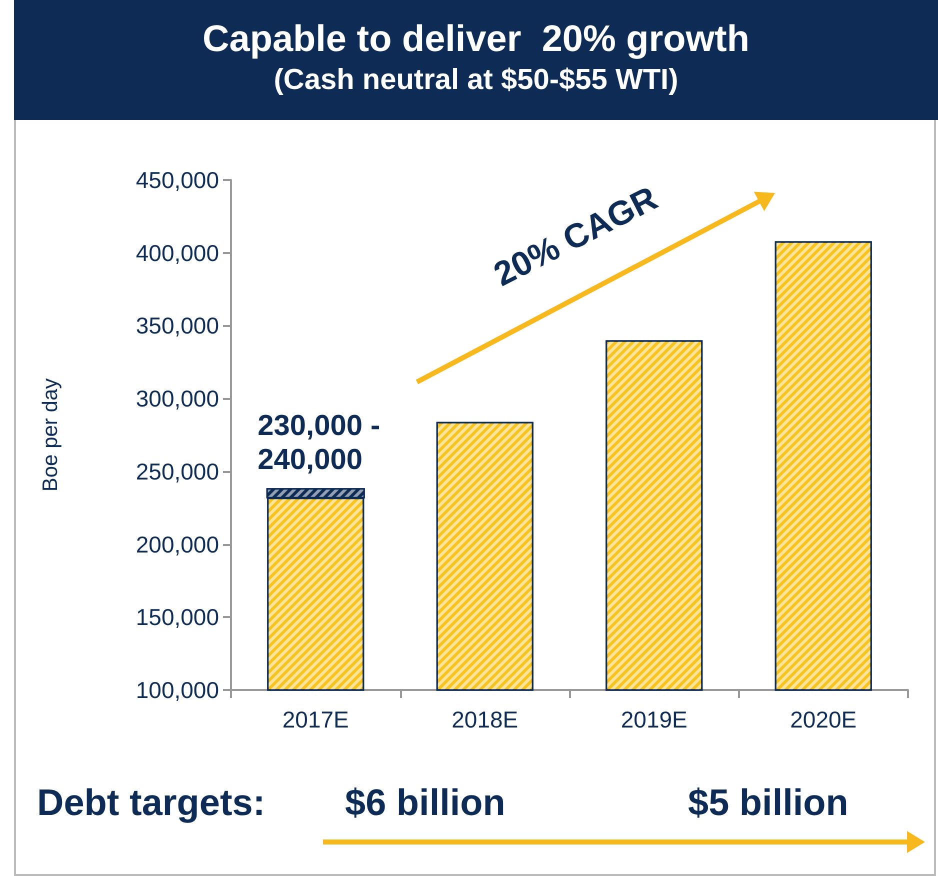 The width and height of the screenshot is (938, 878). What do you see at coordinates (177, 544) in the screenshot?
I see `y-tick-label: 200,000` at bounding box center [177, 544].